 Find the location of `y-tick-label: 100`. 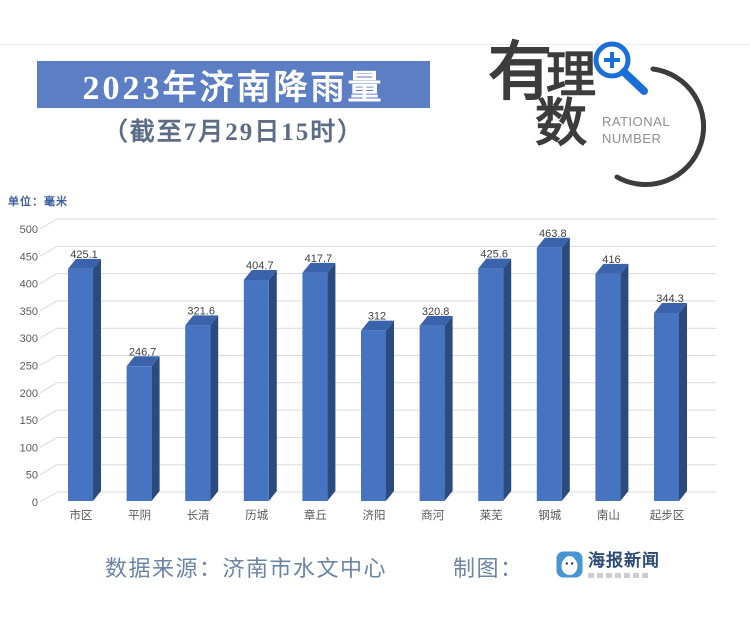

y-tick-label: 100 is located at coordinates (29, 448).